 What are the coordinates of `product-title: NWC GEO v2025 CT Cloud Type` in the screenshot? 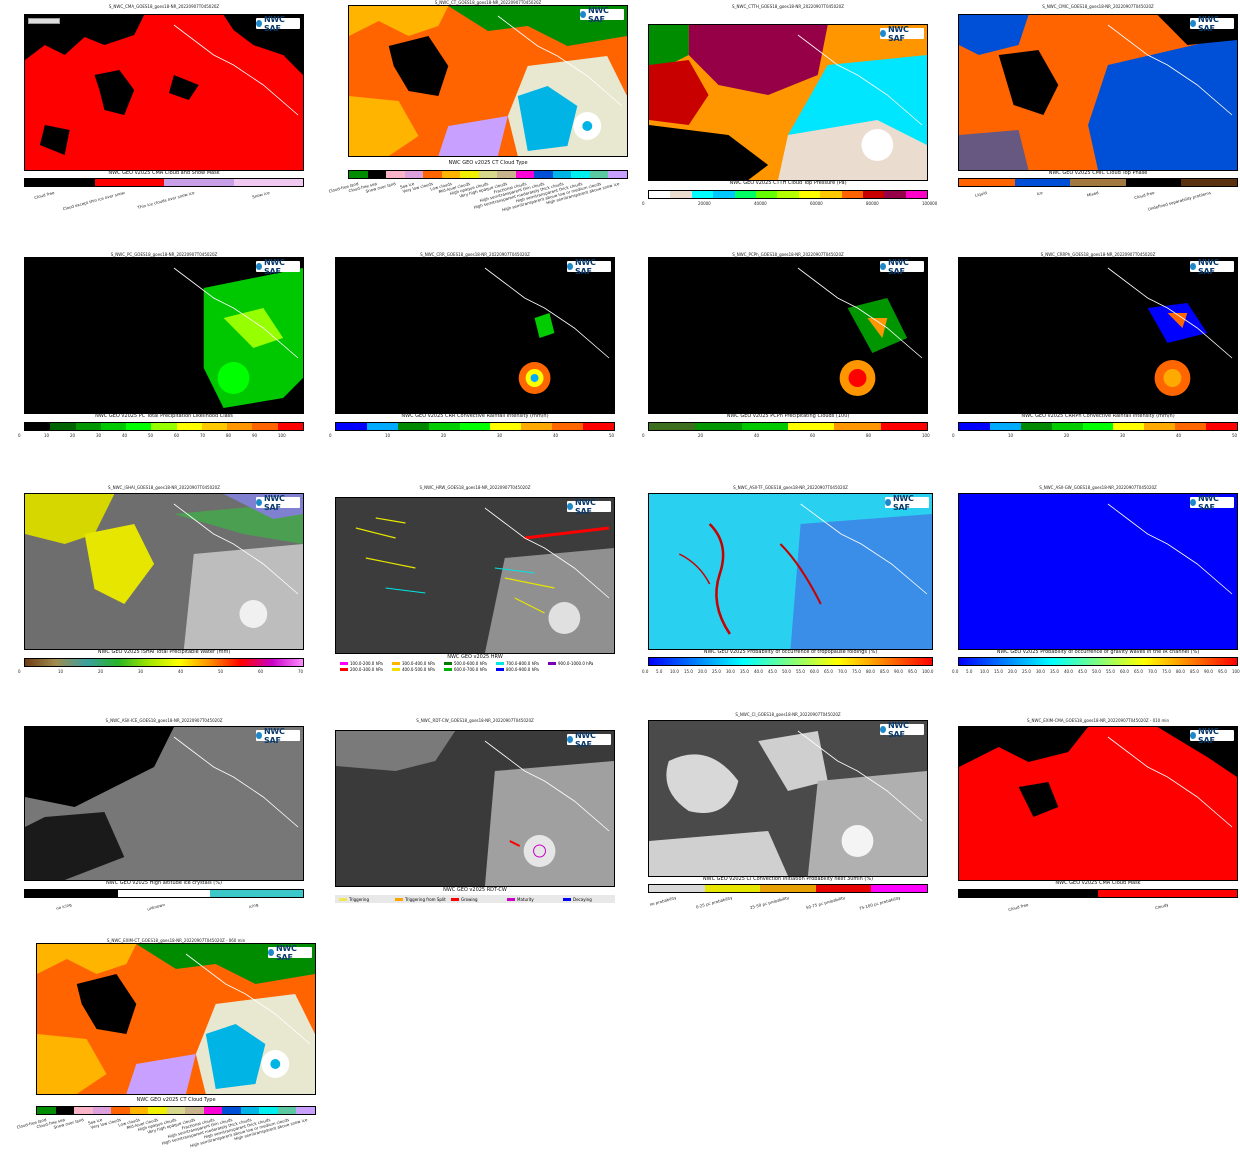 It's located at (176, 1100).